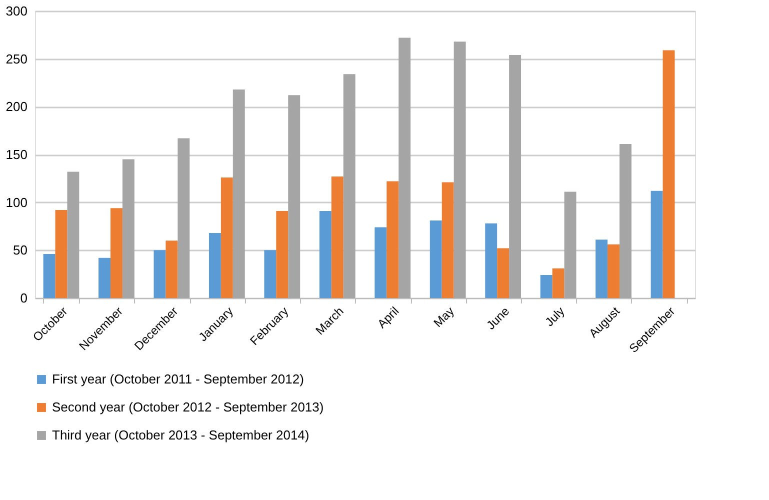 This screenshot has width=769, height=500. Describe the element at coordinates (17, 106) in the screenshot. I see `y-tick-label: 200` at that location.